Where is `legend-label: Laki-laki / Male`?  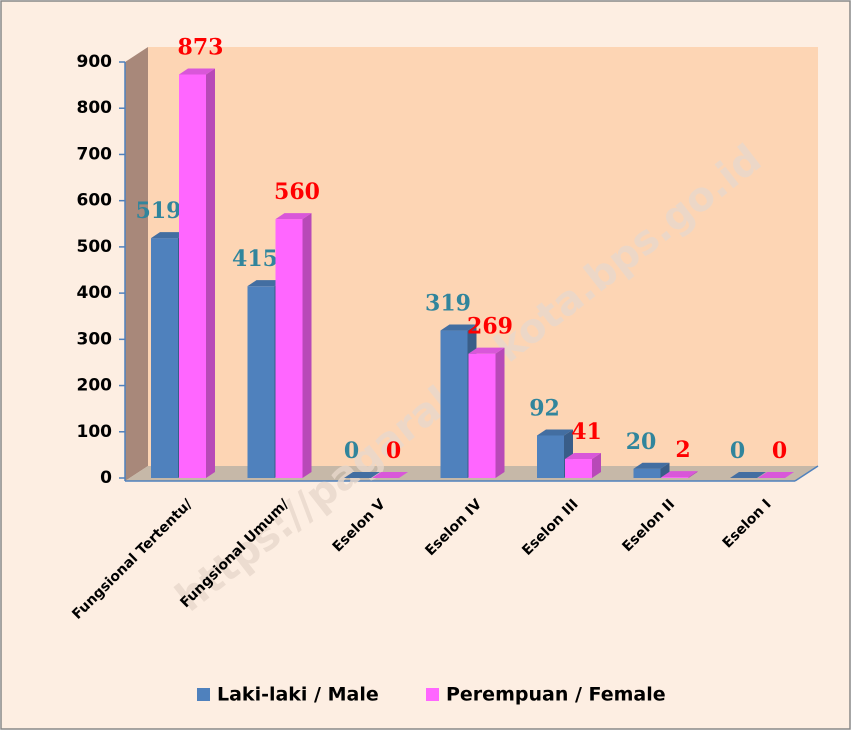
legend-label: Laki-laki / Male is located at coordinates (298, 695).